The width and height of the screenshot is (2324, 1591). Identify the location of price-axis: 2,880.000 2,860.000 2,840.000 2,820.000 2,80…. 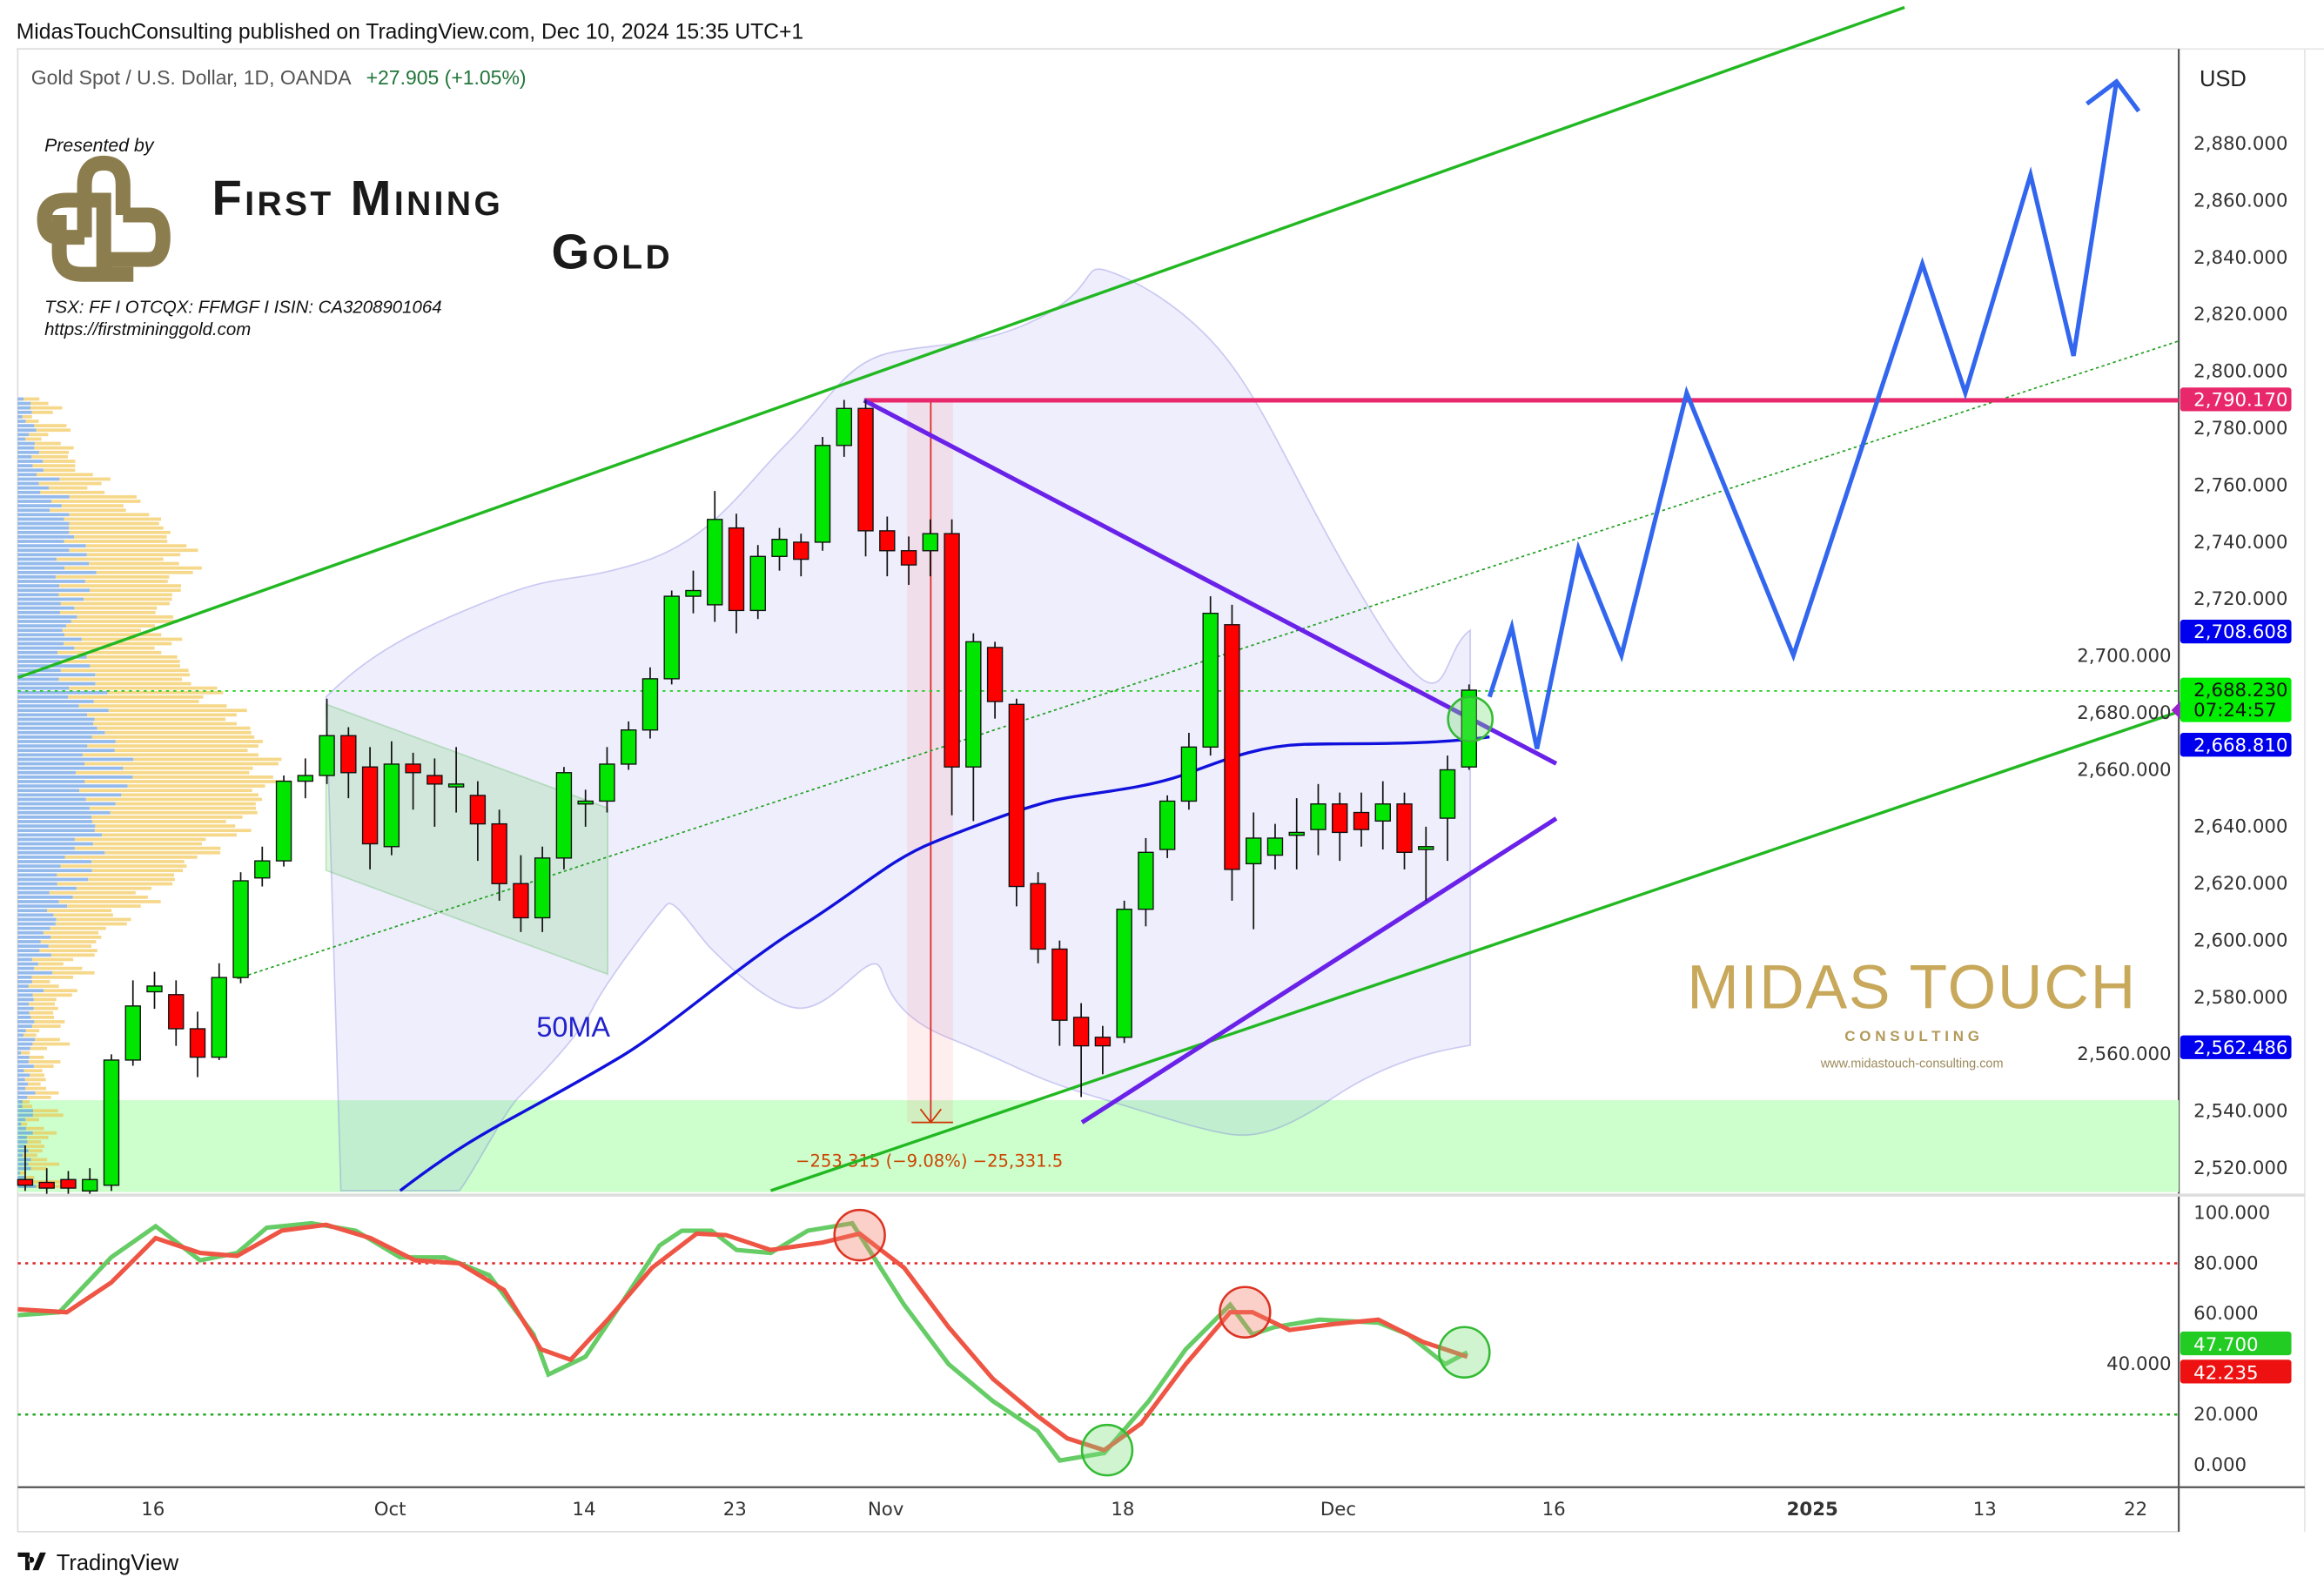
(2182, 656).